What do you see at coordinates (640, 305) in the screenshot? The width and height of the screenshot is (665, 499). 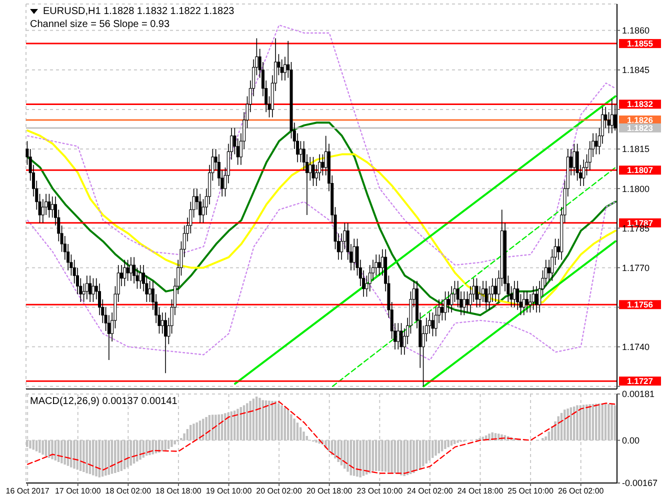 I see `ref-line-label: 1.1756` at bounding box center [640, 305].